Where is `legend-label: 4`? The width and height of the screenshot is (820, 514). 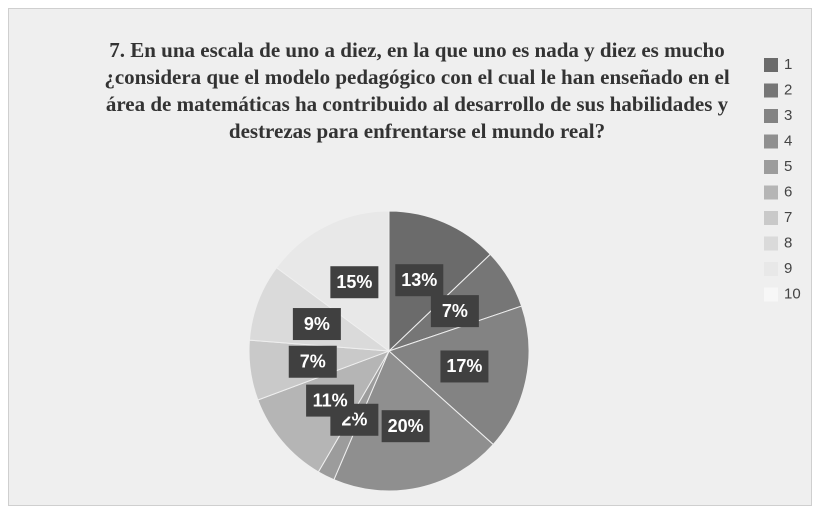
legend-label: 4 is located at coordinates (788, 140).